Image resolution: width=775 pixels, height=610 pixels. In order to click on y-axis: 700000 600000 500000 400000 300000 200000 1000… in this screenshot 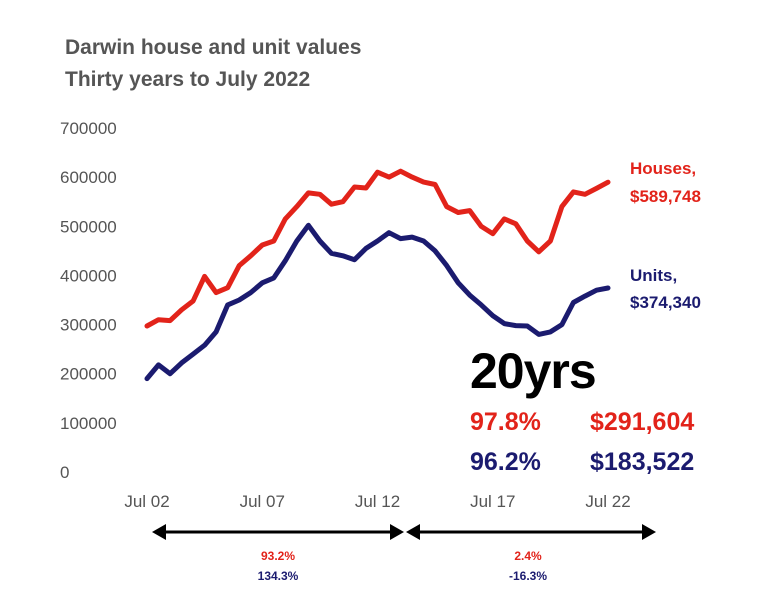, I will do `click(88, 300)`.